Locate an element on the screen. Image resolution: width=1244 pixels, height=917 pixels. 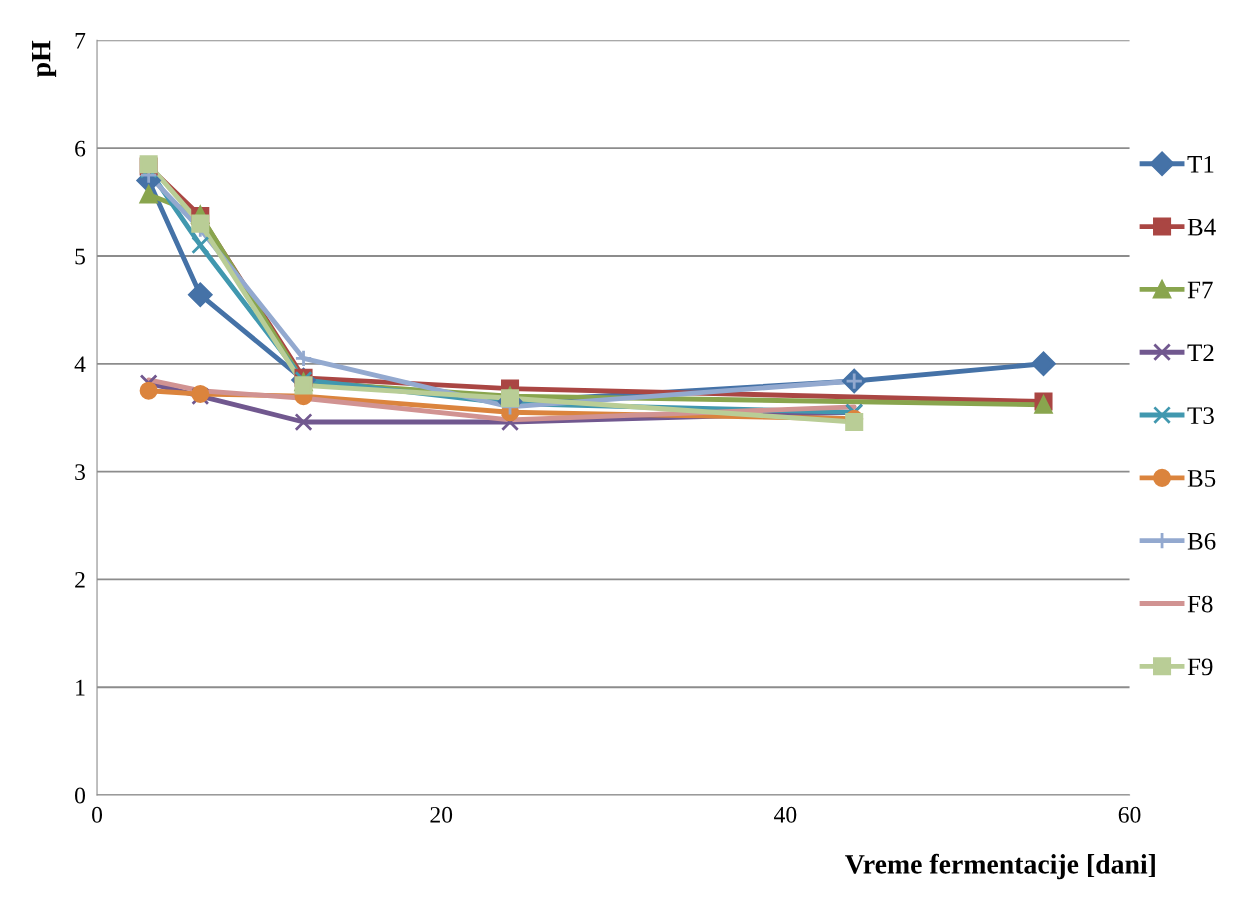
legend-label: B6 is located at coordinates (1201, 541).